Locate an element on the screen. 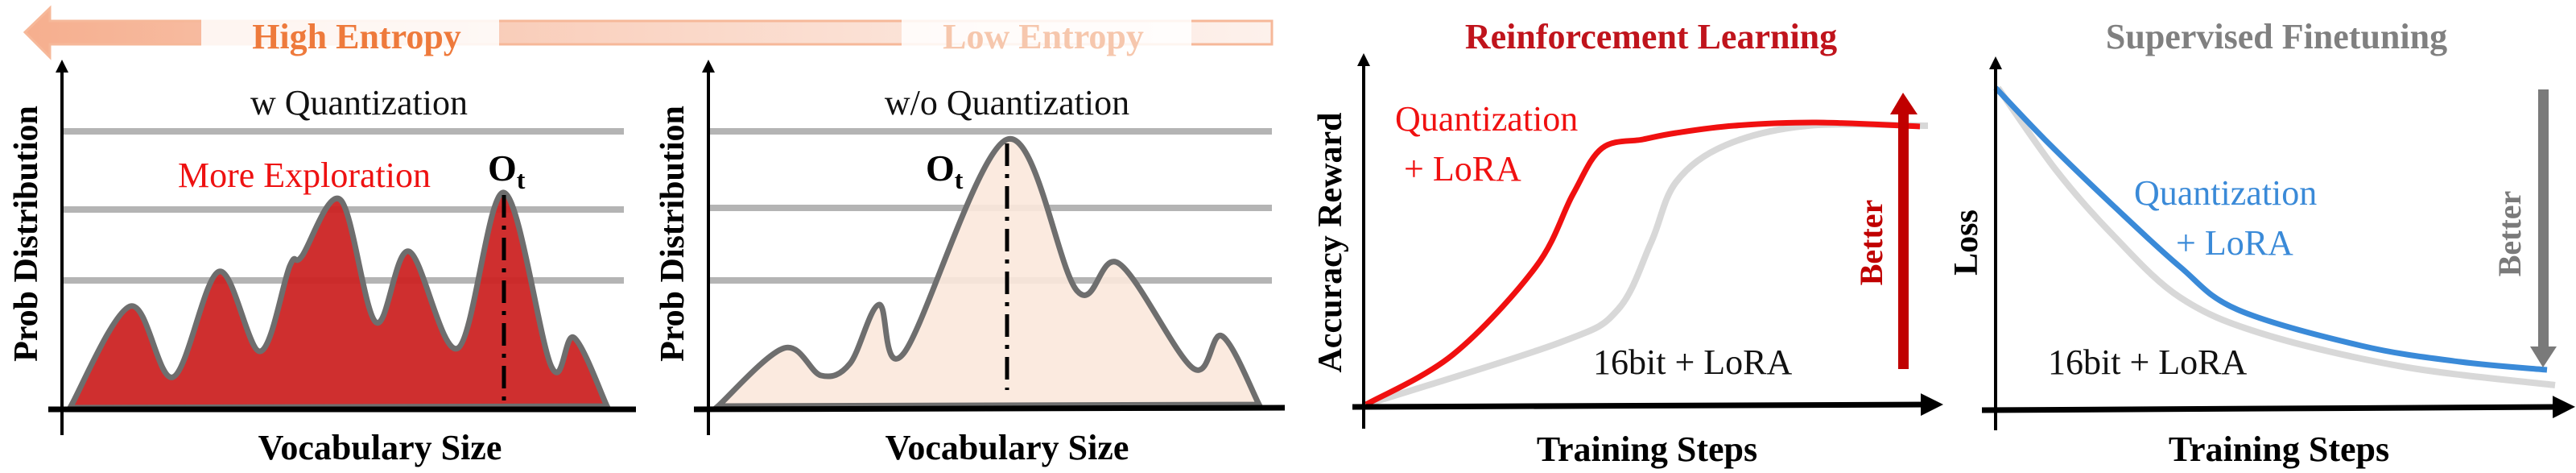  panel-title: Supervised Finetuning is located at coordinates (2276, 36).